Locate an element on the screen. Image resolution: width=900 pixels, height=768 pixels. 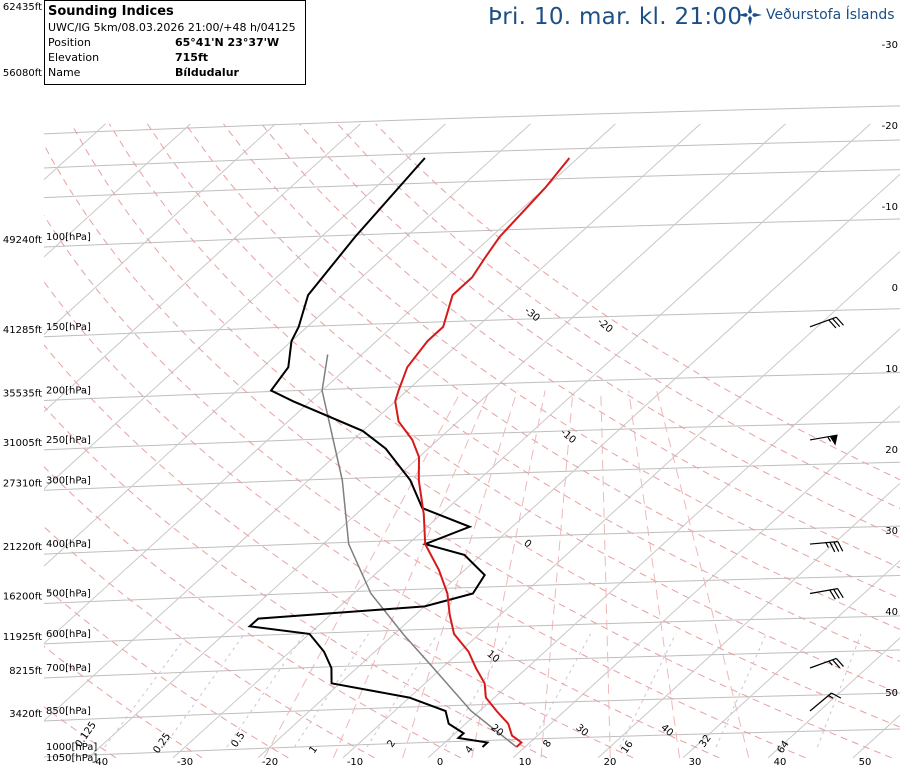
isotherm-axis-label: 50 is located at coordinates (865, 762).